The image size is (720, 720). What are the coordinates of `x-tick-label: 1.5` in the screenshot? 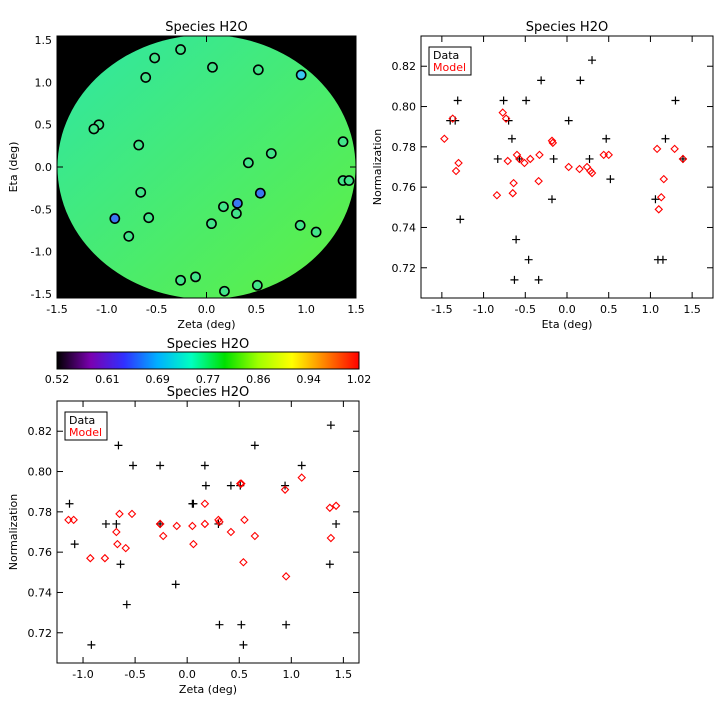 It's located at (356, 309).